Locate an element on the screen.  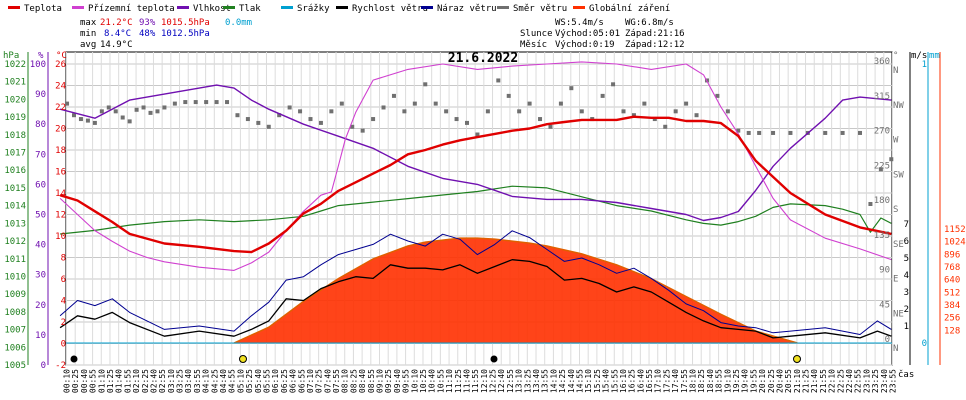
pressure-tick-label: 1008 is located at coordinates (15, 313).